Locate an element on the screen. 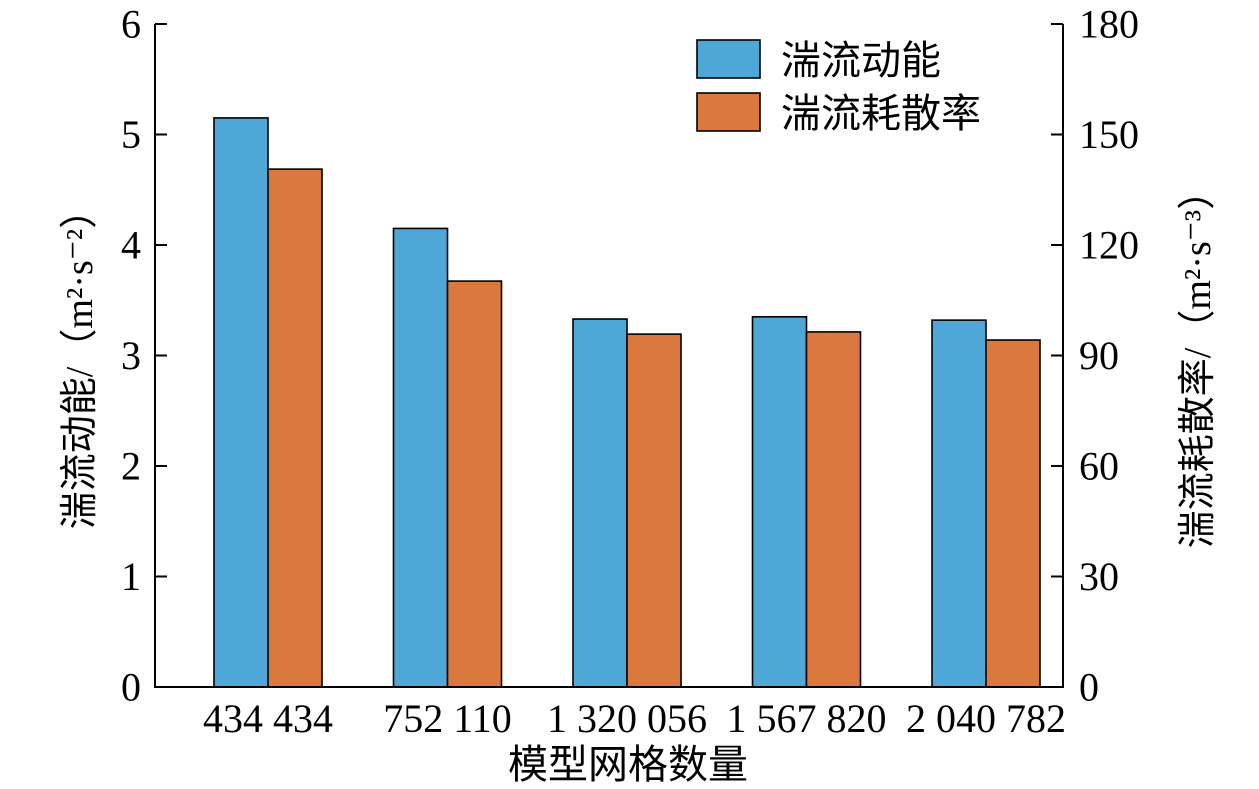 This screenshot has height=789, width=1259. left-y-tick-label: 2 is located at coordinates (131, 466).